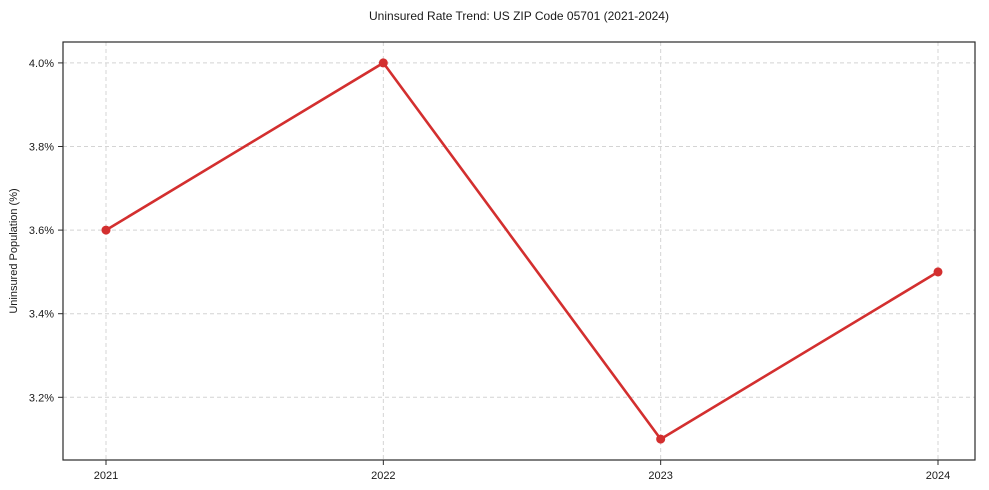  What do you see at coordinates (41, 64) in the screenshot?
I see `y-tick-label: 4.0%` at bounding box center [41, 64].